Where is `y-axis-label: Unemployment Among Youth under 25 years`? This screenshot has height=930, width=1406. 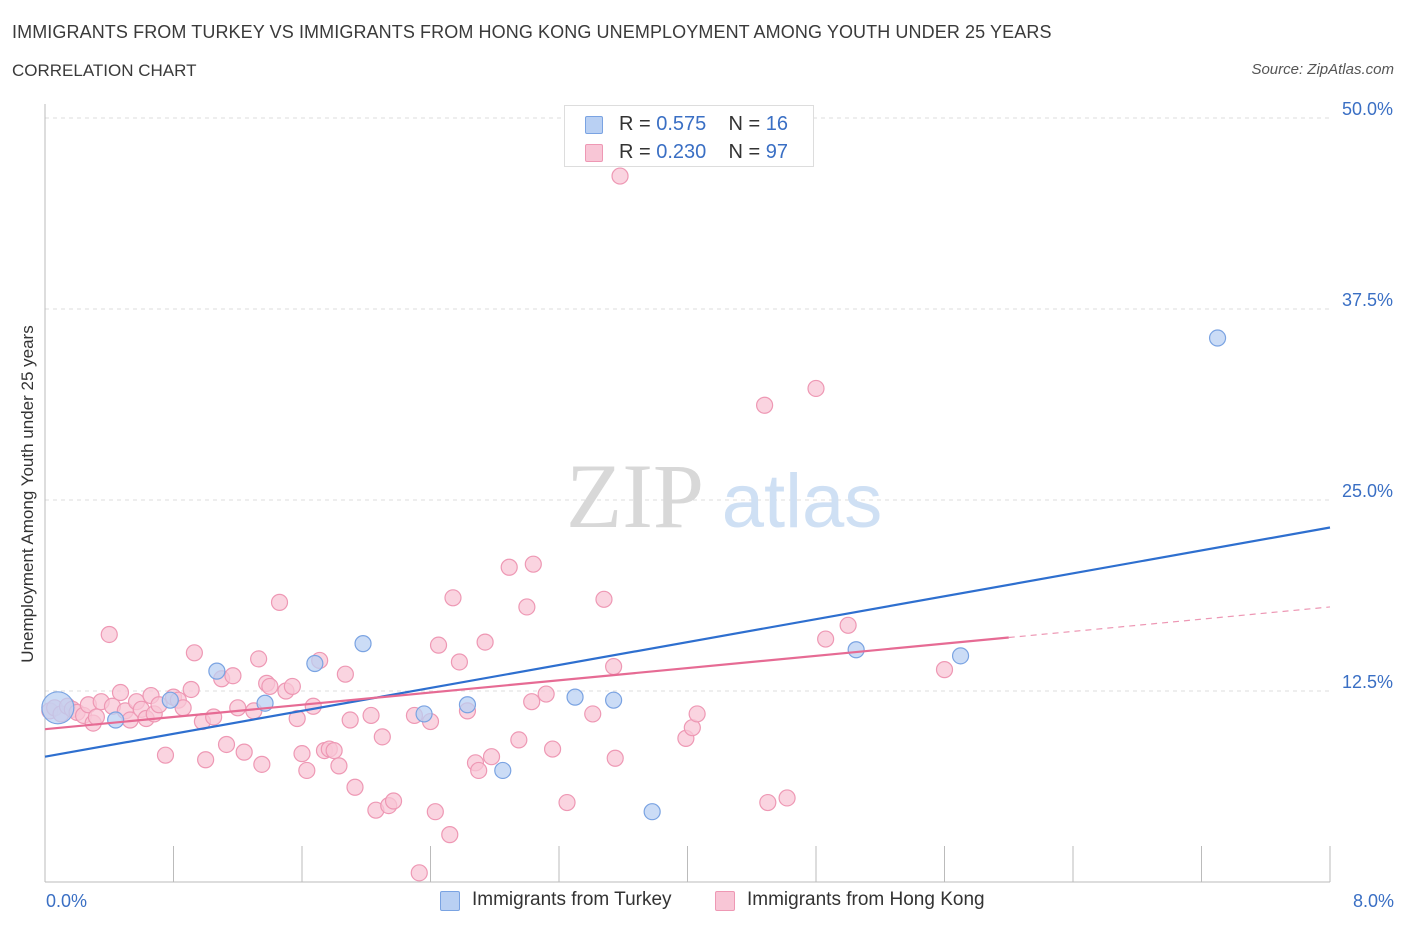
y-axis-label: Unemployment Among Youth under 25 years is located at coordinates (27, 494).